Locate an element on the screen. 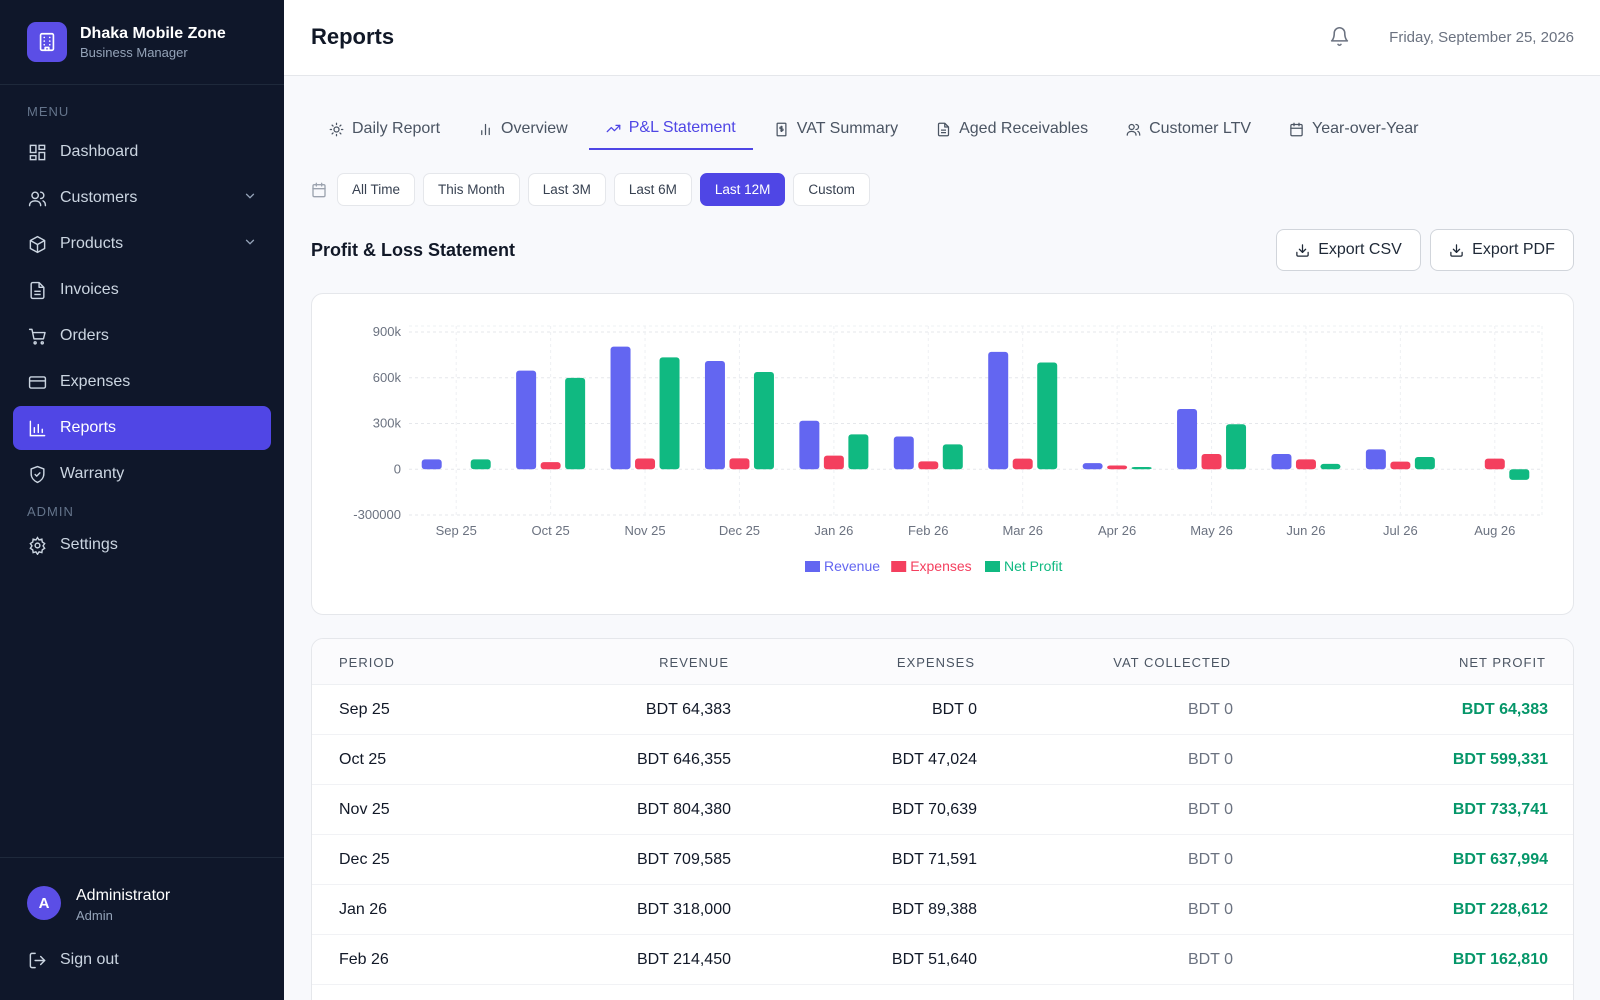 The width and height of the screenshot is (1600, 1000). tab-label: Aged Receivables is located at coordinates (1024, 128).